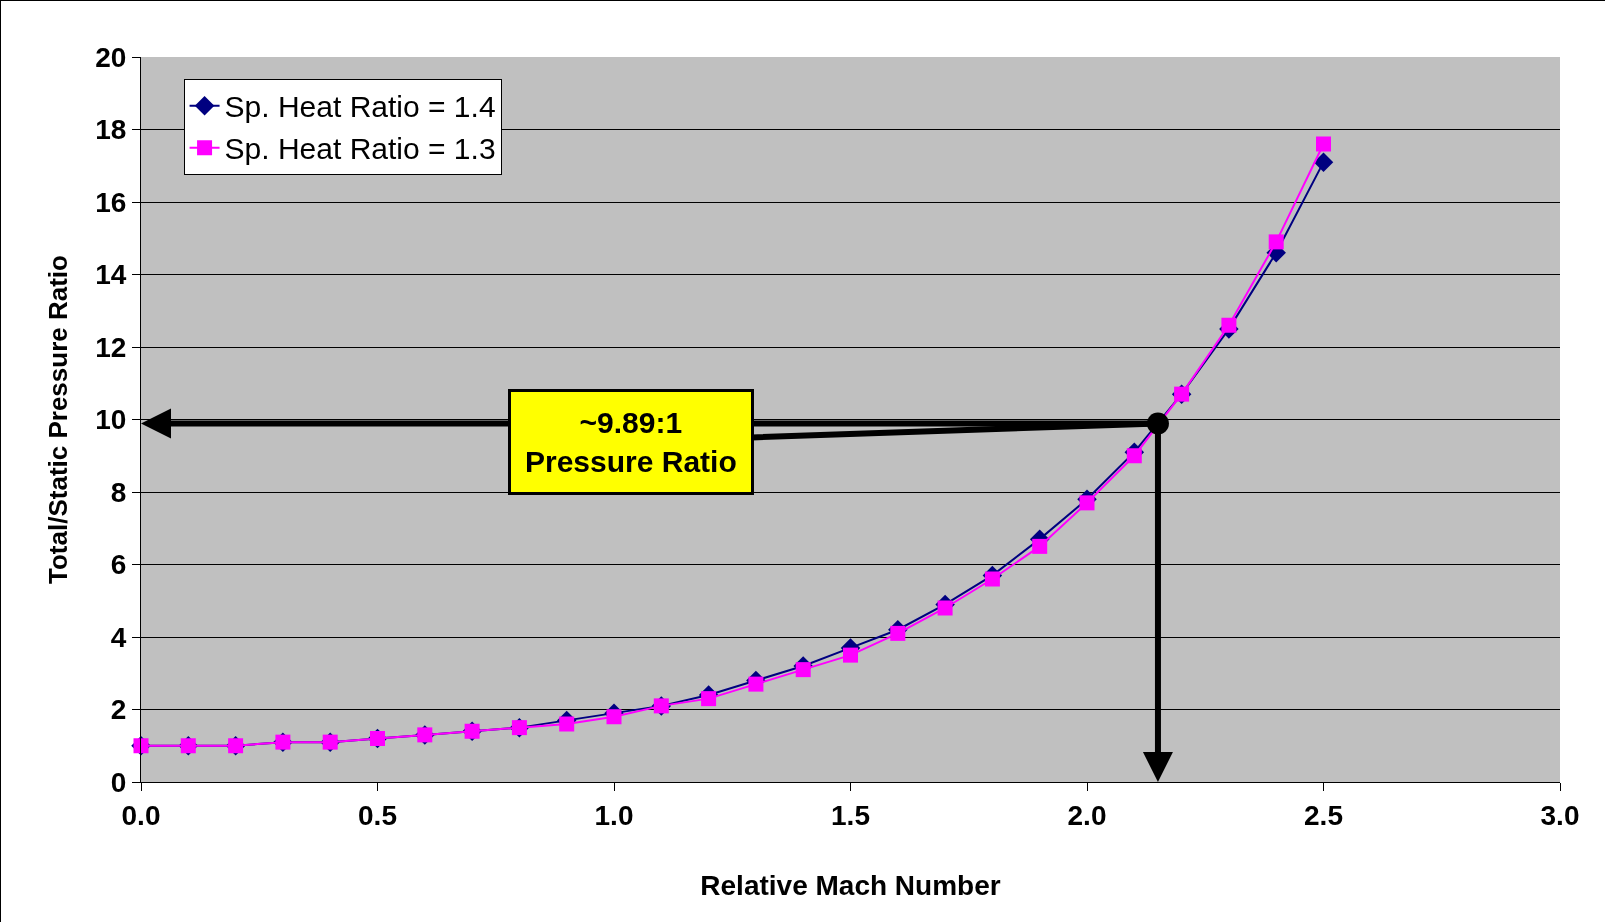 This screenshot has width=1605, height=922. I want to click on annotation: ~9.89:1 Pressure Ratio, so click(631, 442).